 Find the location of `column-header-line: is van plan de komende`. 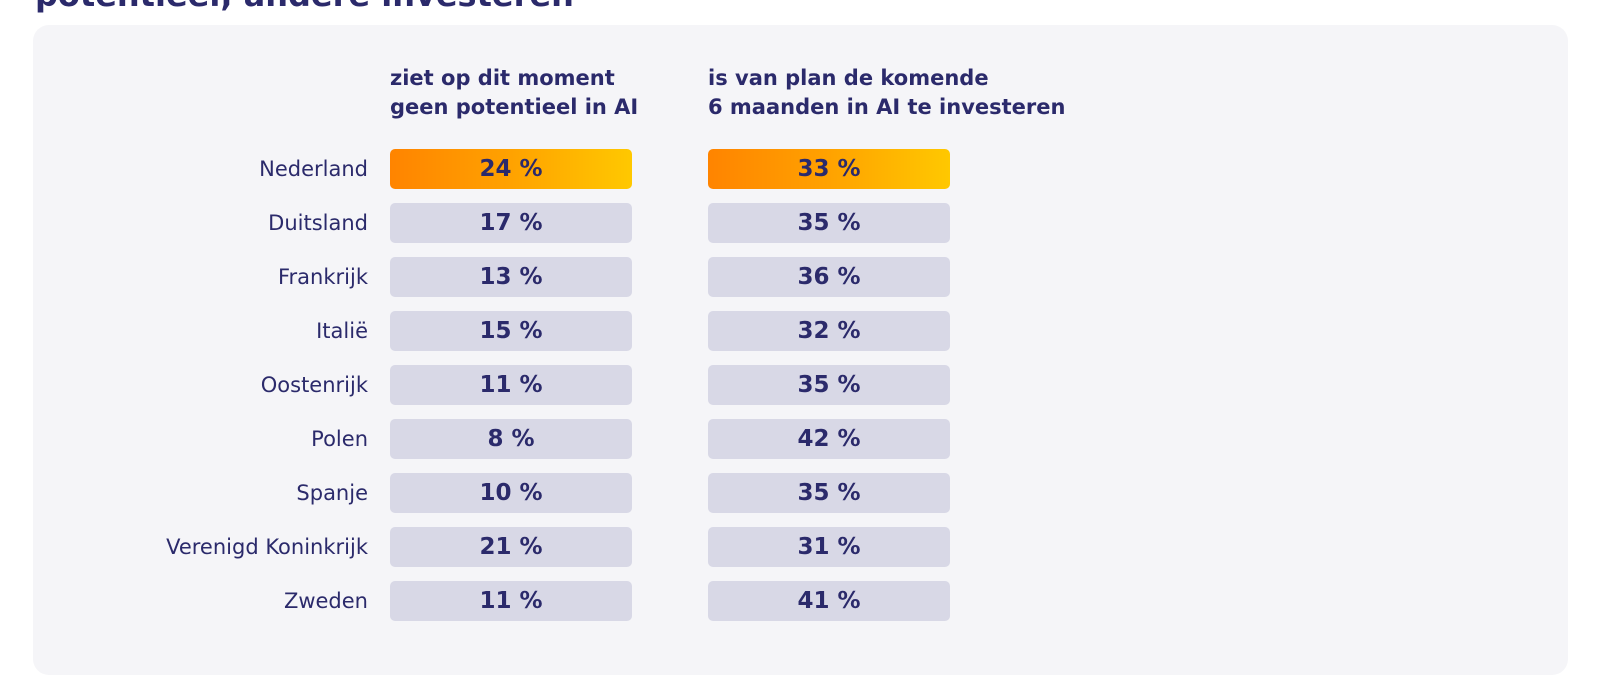

column-header-line: is van plan de komende is located at coordinates (848, 78).